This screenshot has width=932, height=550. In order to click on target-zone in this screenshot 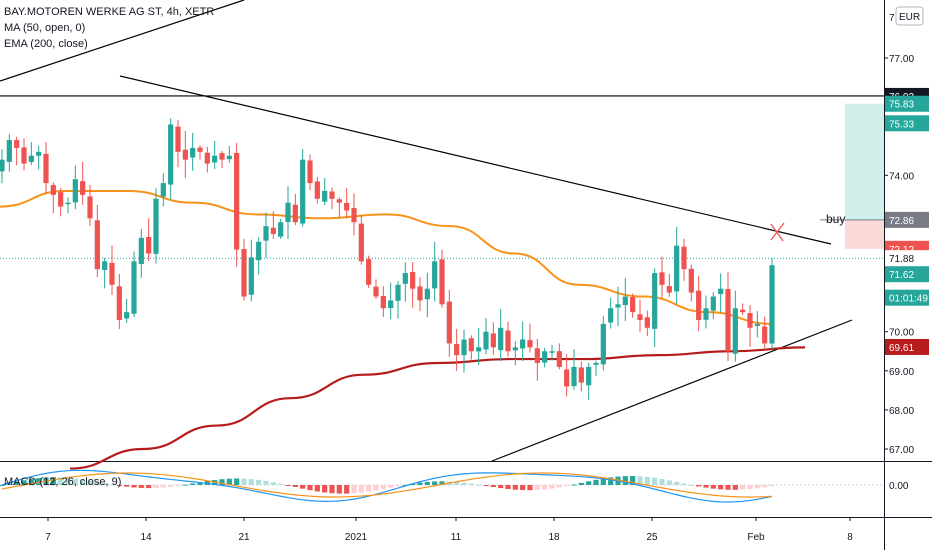, I will do `click(864, 161)`.